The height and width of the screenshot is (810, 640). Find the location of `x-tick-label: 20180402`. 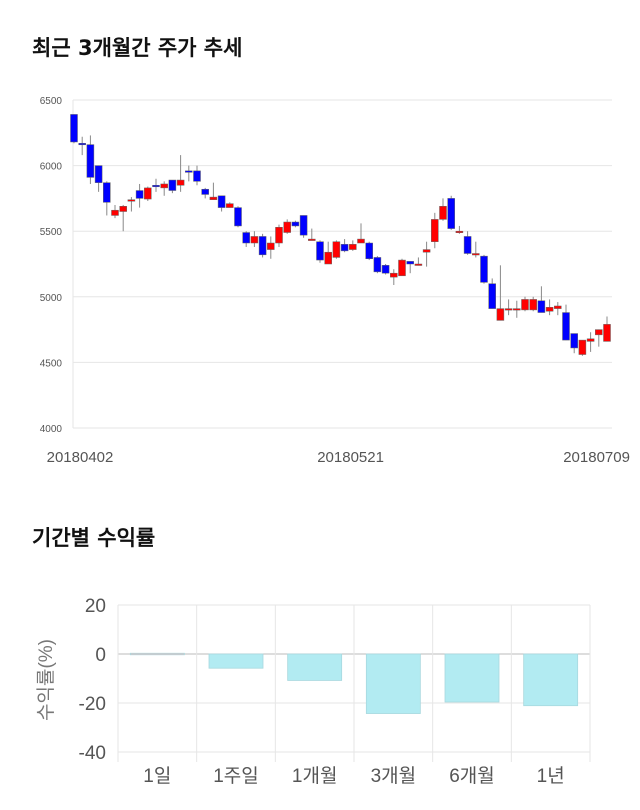

x-tick-label: 20180402 is located at coordinates (80, 457).